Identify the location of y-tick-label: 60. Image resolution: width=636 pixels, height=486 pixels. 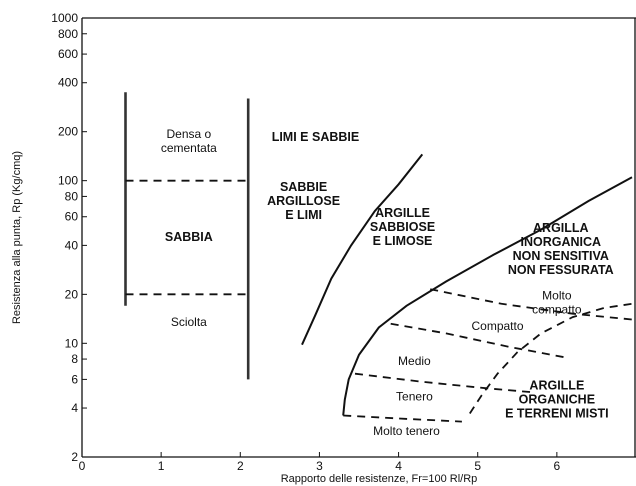
(72, 217).